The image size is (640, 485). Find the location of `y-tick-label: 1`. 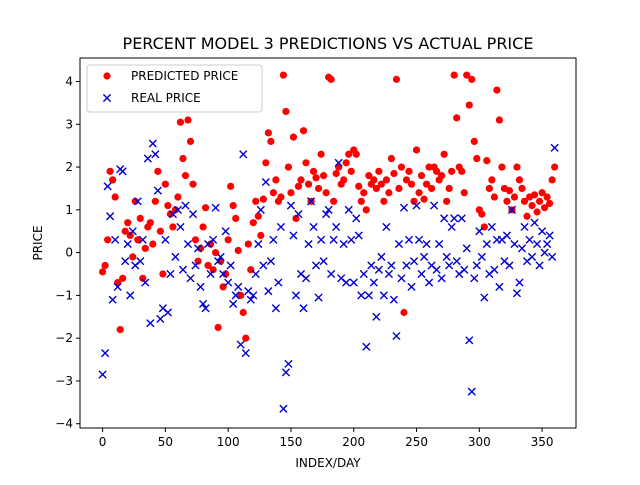

y-tick-label: 1 is located at coordinates (69, 210).